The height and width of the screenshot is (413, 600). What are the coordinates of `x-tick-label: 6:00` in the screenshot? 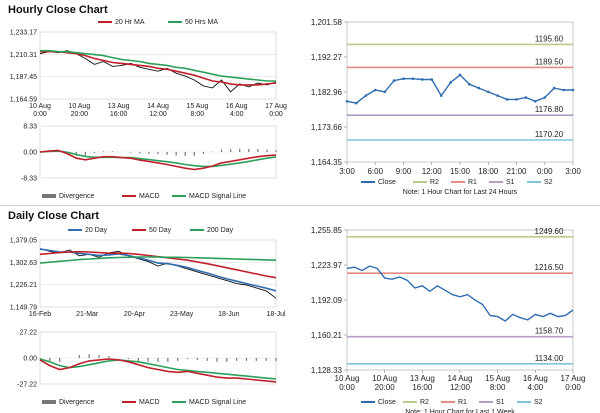 It's located at (375, 171).